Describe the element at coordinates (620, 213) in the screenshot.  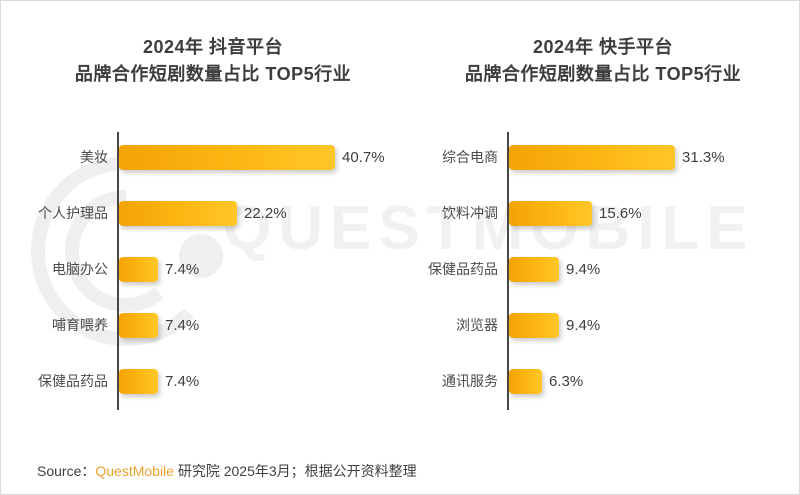
I see `value-label: 15.6%` at that location.